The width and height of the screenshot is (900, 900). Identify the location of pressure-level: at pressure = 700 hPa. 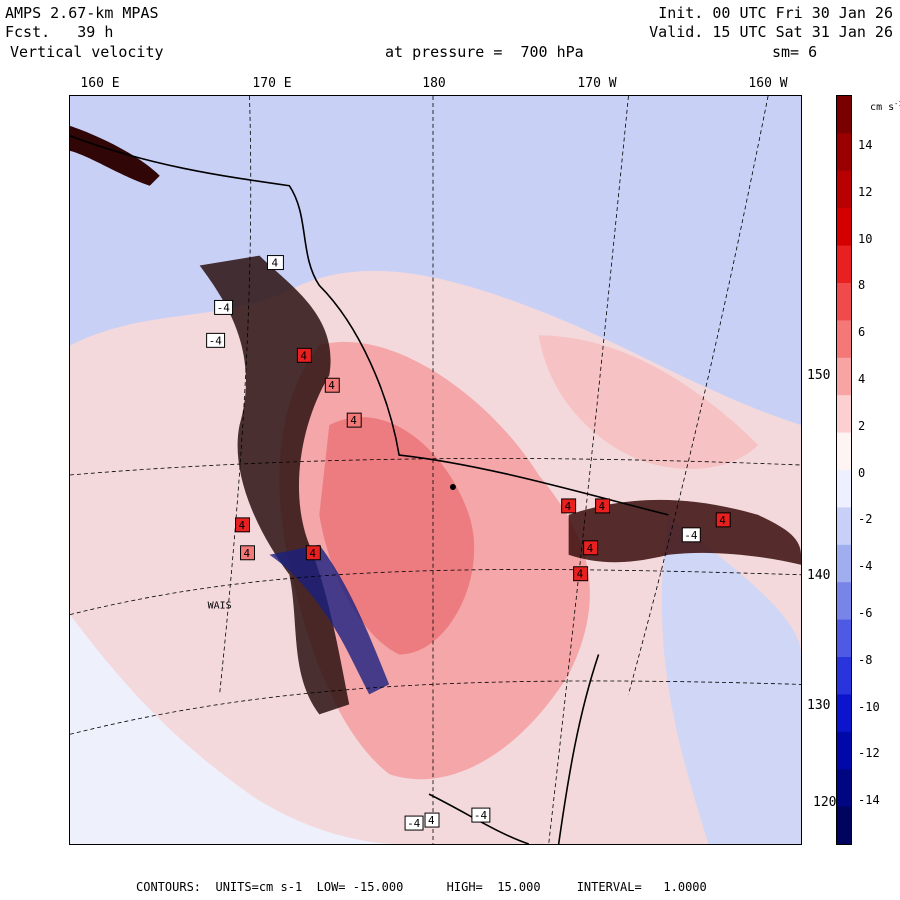
(484, 52).